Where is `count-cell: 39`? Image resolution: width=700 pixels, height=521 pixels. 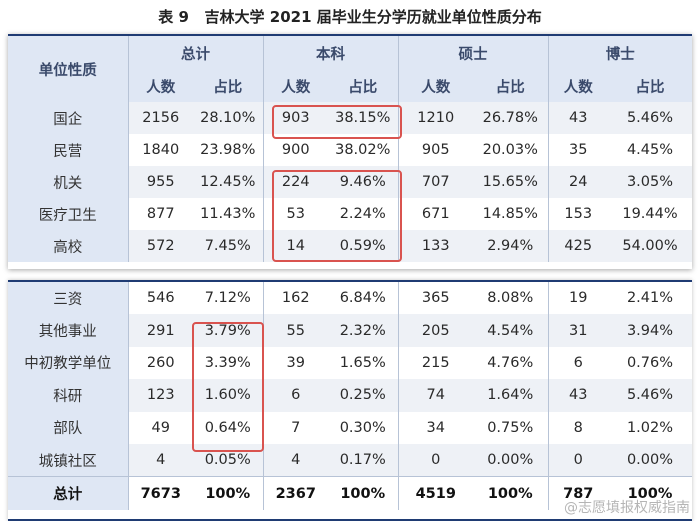 count-cell: 39 is located at coordinates (295, 363).